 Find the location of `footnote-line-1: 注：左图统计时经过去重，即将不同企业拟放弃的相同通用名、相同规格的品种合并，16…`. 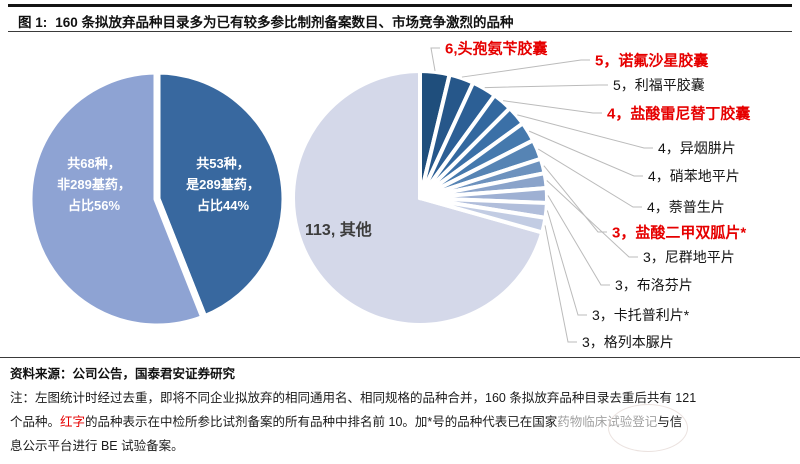

footnote-line-1: 注：左图统计时经过去重，即将不同企业拟放弃的相同通用名、相同规格的品种合并，16… is located at coordinates (353, 398).